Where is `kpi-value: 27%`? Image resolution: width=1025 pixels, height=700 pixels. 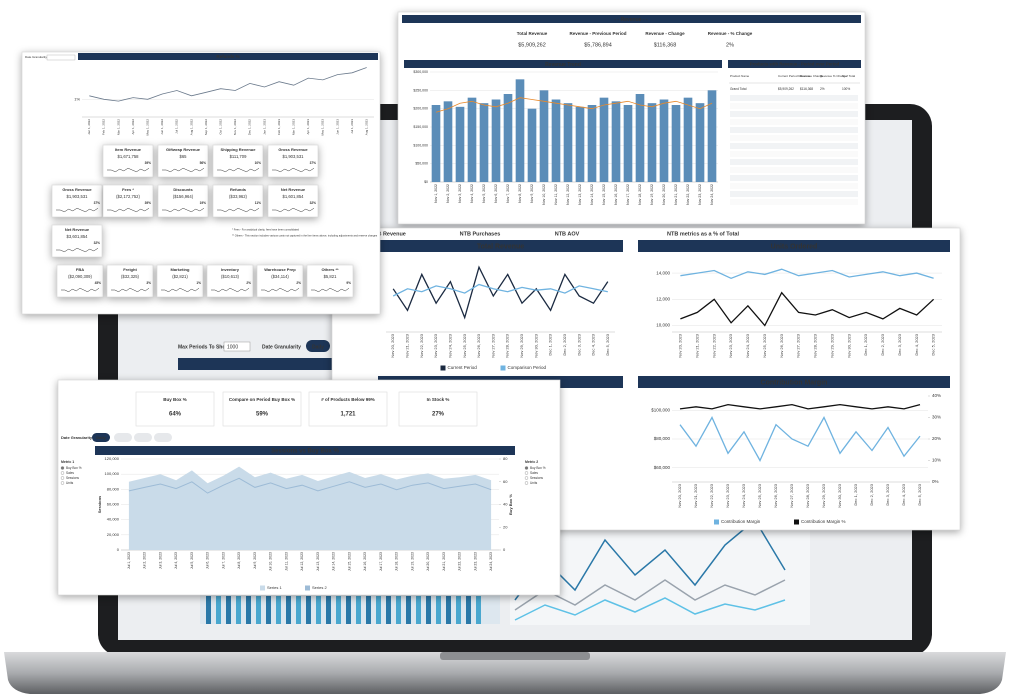
kpi-value: 27% is located at coordinates (438, 415).